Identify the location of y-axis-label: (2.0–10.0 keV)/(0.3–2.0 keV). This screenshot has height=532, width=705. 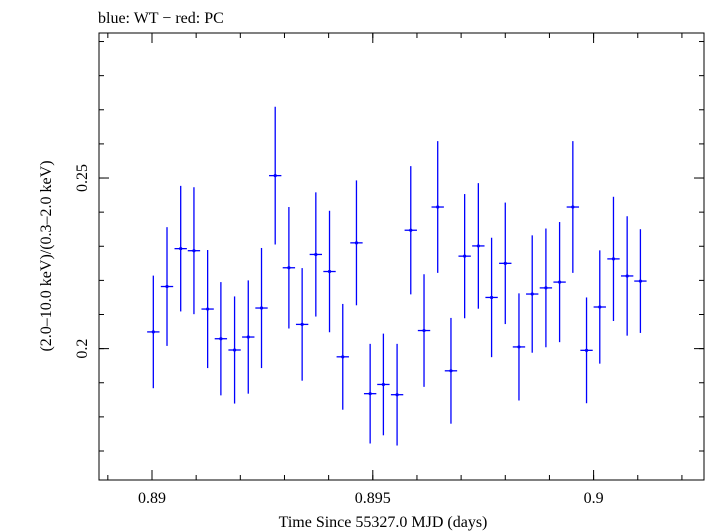
(46, 255).